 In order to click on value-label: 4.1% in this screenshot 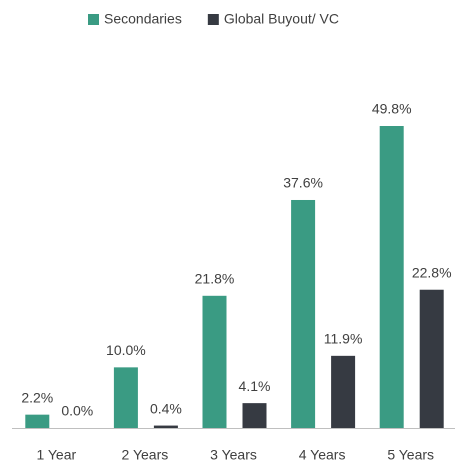, I will do `click(255, 386)`.